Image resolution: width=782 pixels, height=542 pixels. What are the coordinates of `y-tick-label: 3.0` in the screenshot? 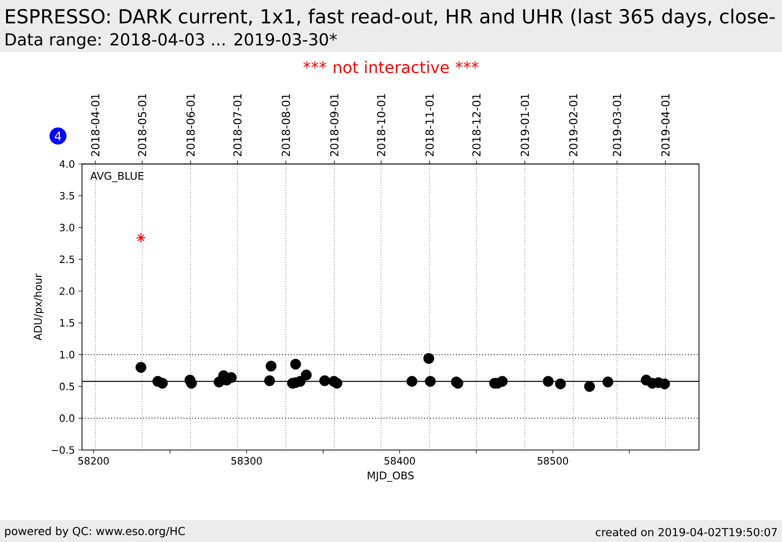 It's located at (67, 228).